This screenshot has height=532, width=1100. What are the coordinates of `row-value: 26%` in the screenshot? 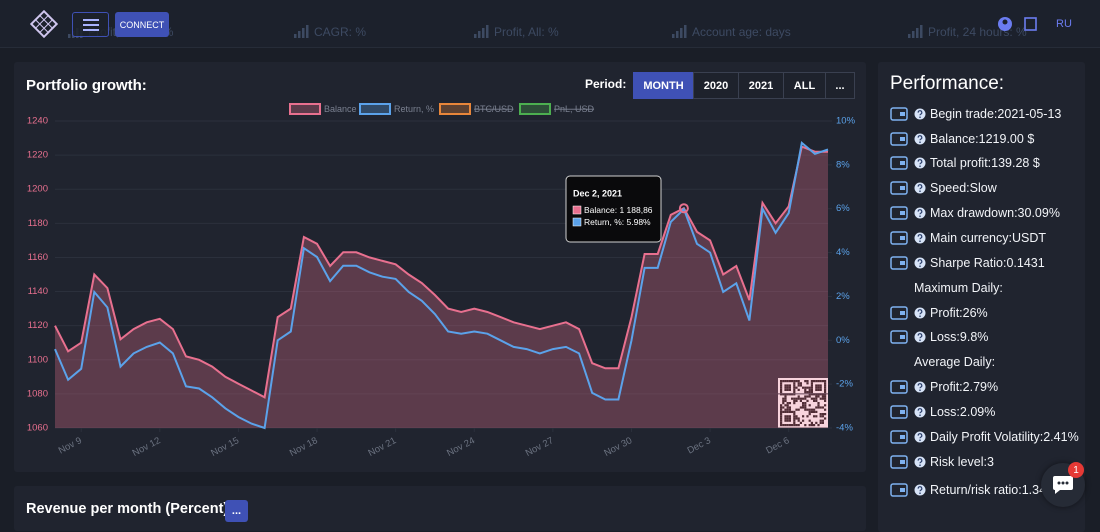 It's located at (975, 313).